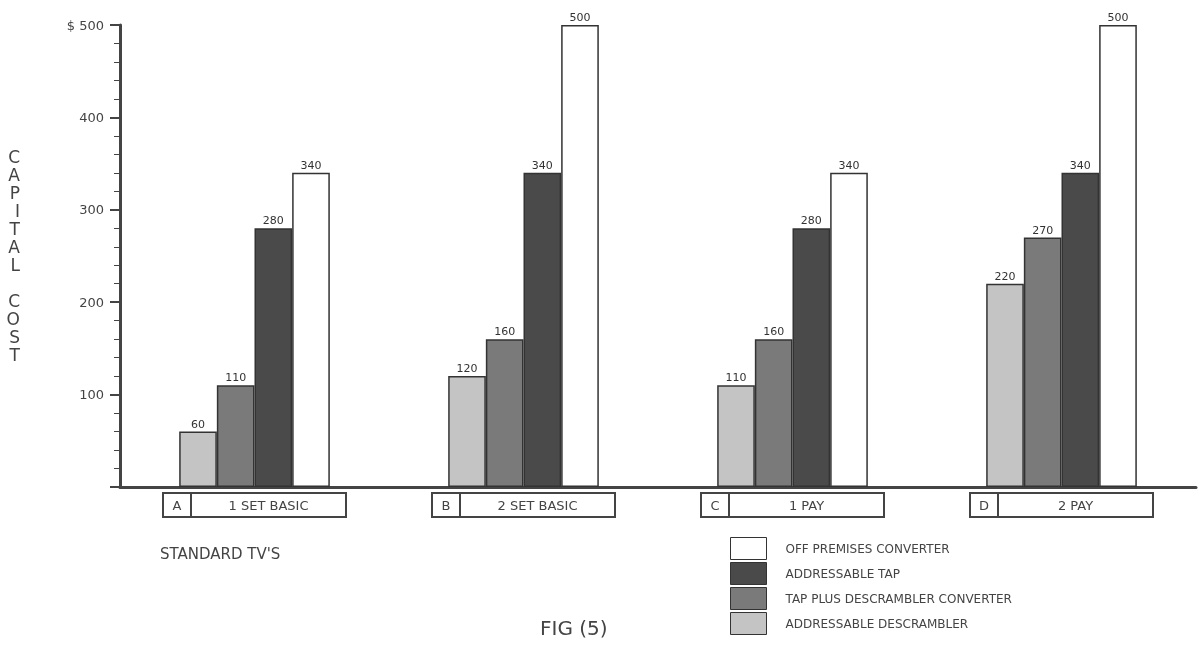  What do you see at coordinates (91, 210) in the screenshot?
I see `y-tick-label: 300` at bounding box center [91, 210].